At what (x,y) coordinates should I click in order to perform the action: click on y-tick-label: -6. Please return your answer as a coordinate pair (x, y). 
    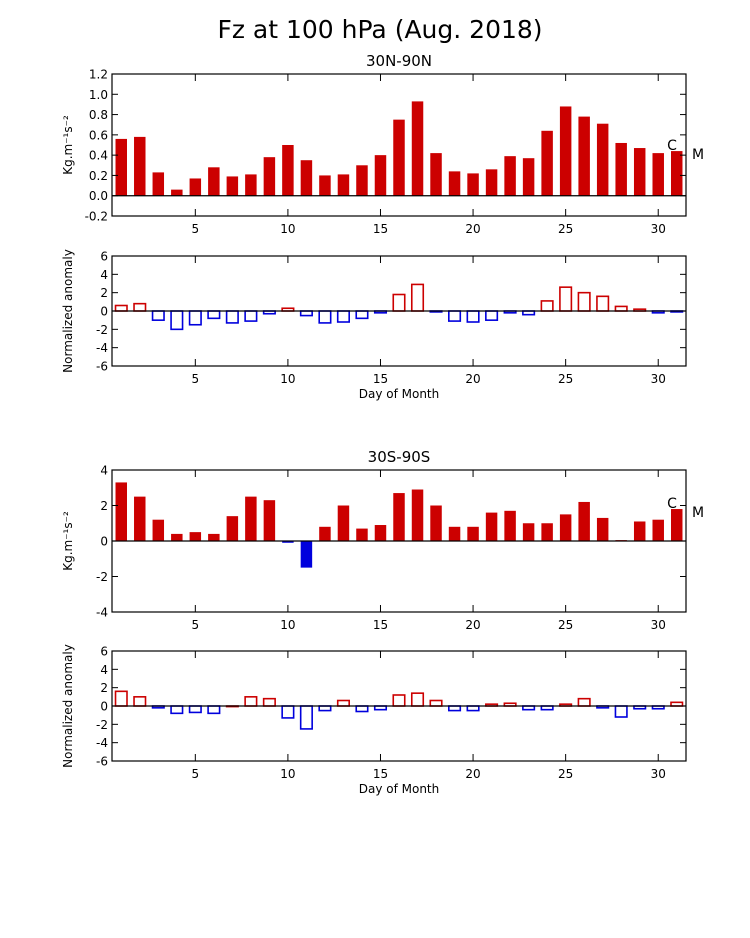
    Looking at the image, I should click on (102, 762).